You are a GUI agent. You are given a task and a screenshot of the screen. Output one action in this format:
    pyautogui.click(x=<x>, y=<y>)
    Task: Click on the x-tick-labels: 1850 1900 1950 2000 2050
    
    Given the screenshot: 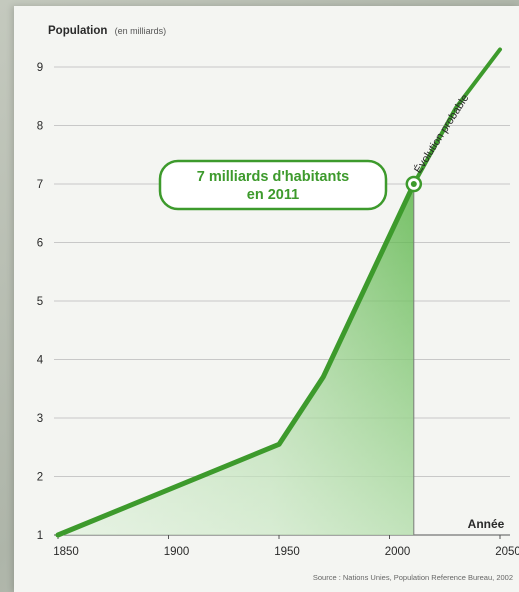 What is the action you would take?
    pyautogui.click(x=286, y=552)
    